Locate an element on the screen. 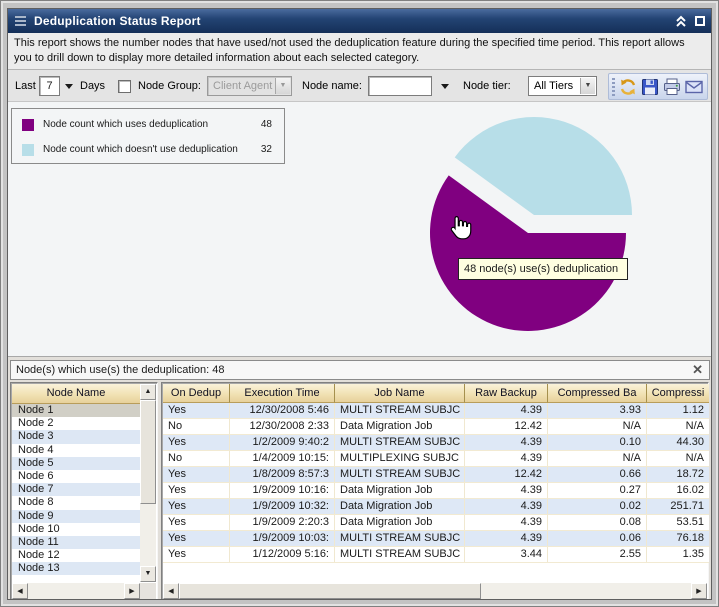 This screenshot has width=719, height=607. title-bar: Deduplication Status Report is located at coordinates (359, 21).